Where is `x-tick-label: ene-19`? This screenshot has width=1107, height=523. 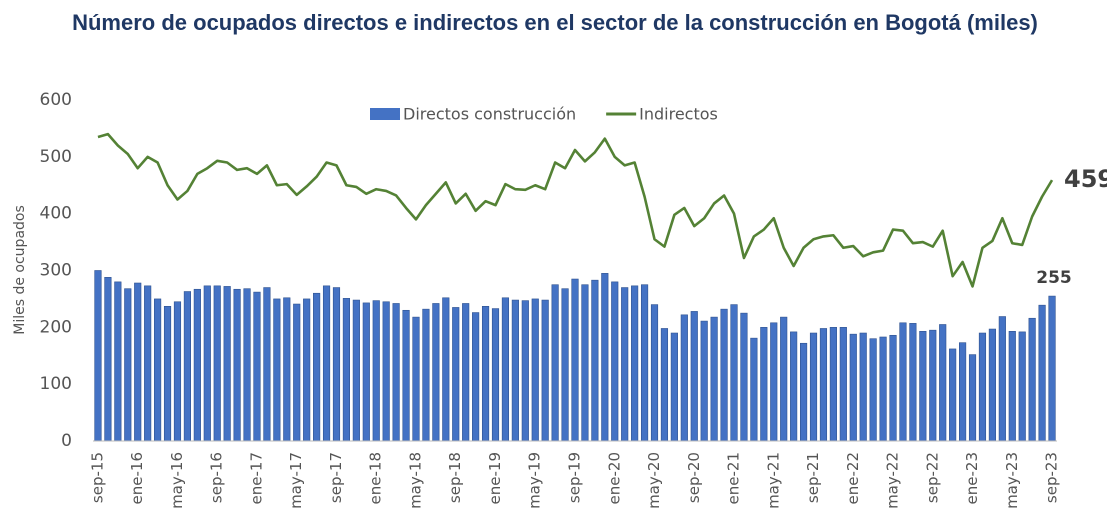 x-tick-label: ene-19 is located at coordinates (495, 478).